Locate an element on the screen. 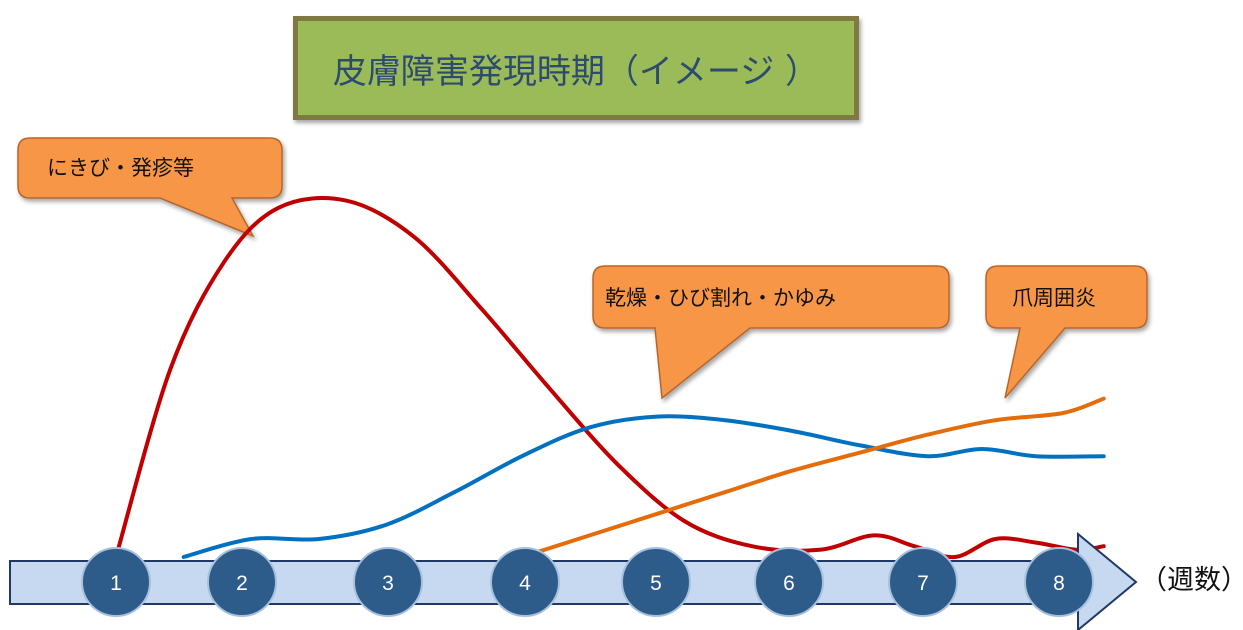 The image size is (1243, 630). week-marker-3: 3 is located at coordinates (388, 582).